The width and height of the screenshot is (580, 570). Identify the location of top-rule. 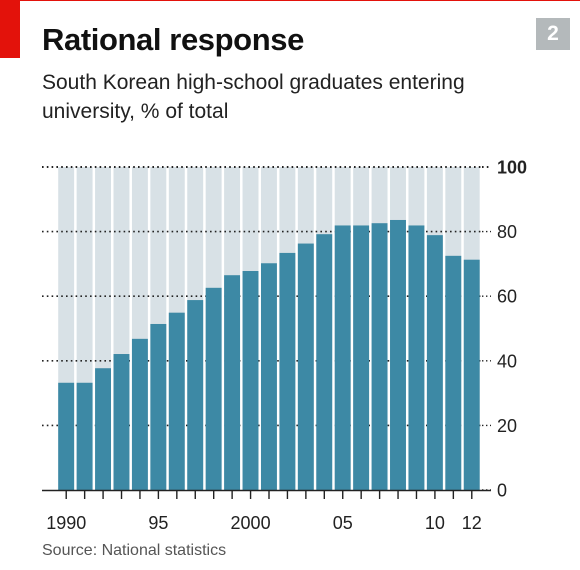
(300, 0).